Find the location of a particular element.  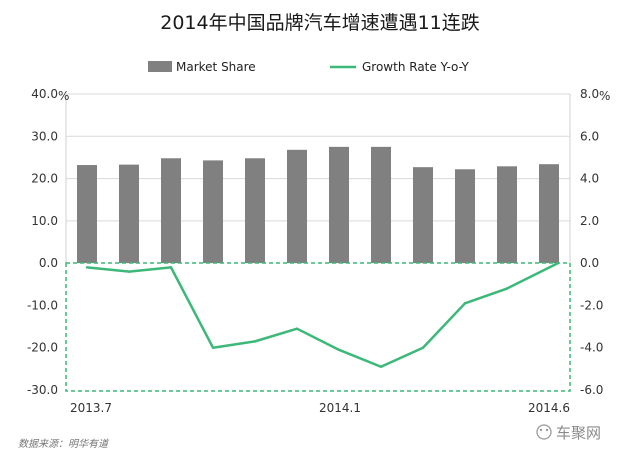

legend-bar-label: Market Share is located at coordinates (216, 67).